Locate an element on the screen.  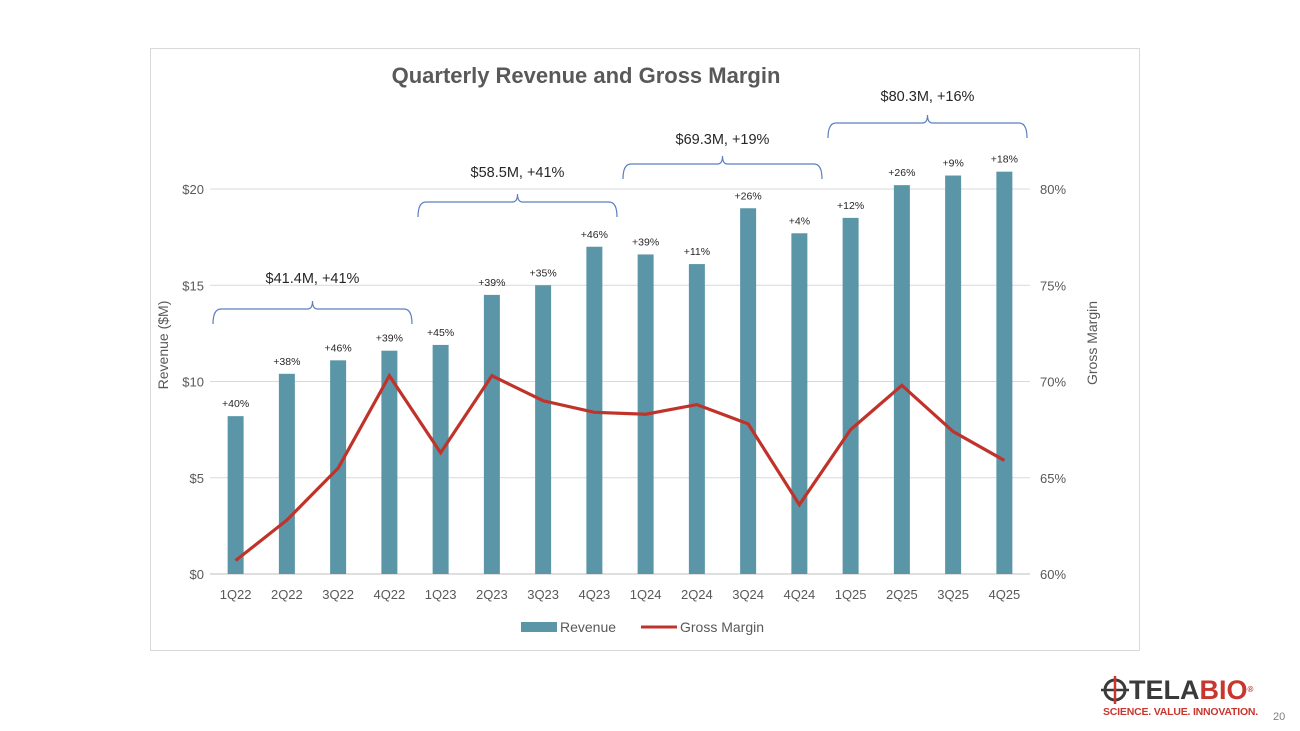
legend-label-gross-margin: Gross Margin is located at coordinates (722, 627).